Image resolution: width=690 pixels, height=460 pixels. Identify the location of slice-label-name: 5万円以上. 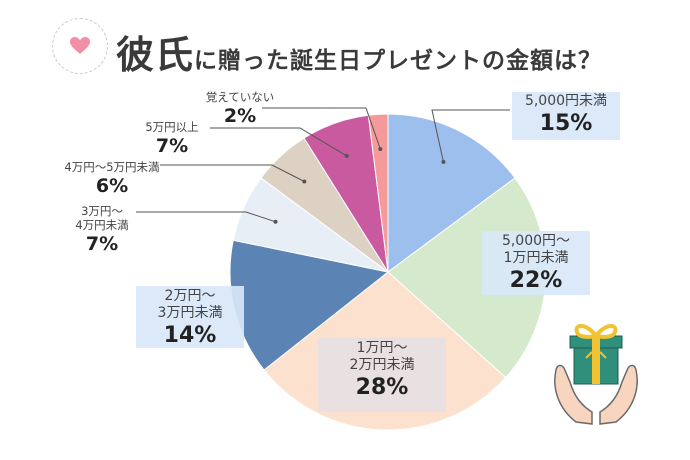
(172, 127).